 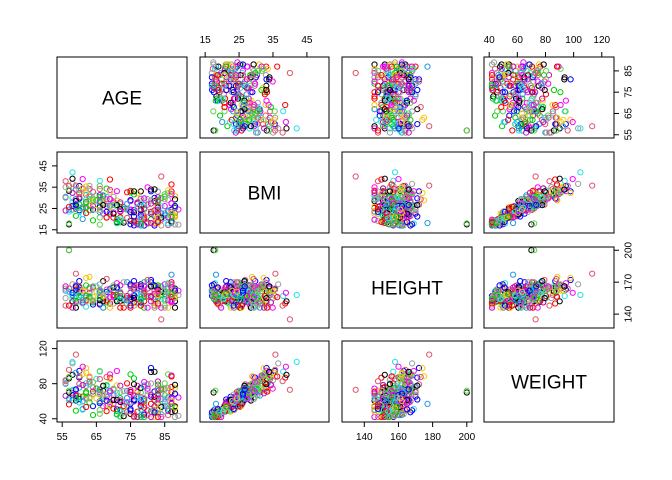 I want to click on panel-frame-weight-weight, so click(x=549, y=381).